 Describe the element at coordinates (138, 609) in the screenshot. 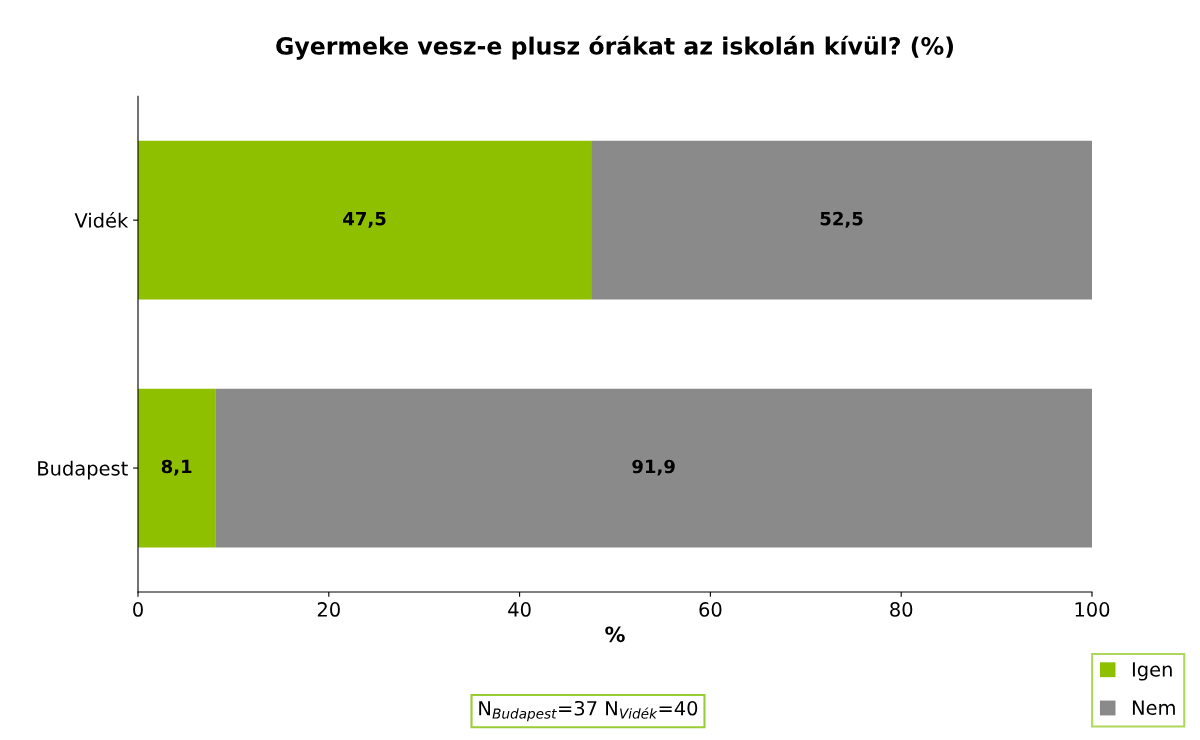

I see `x-tick-label: 0` at that location.